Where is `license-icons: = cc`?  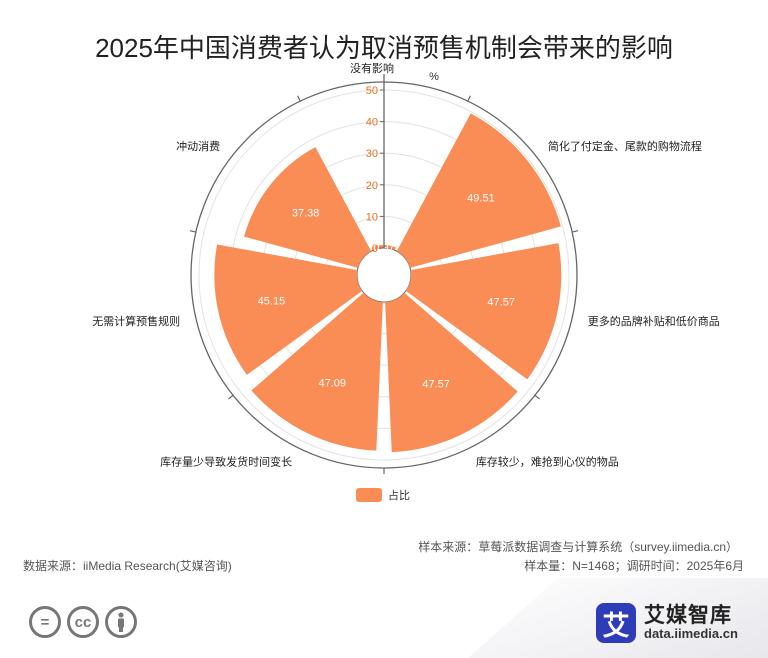
license-icons: = cc is located at coordinates (83, 622).